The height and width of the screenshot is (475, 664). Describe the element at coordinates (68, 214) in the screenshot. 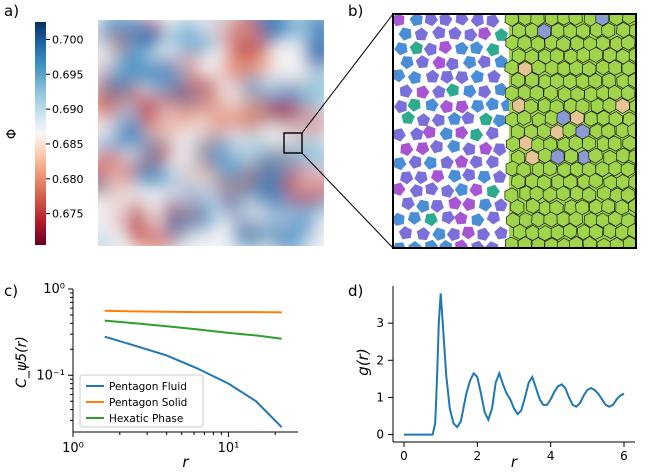

I see `colorbar-tick-label: 0.675` at that location.